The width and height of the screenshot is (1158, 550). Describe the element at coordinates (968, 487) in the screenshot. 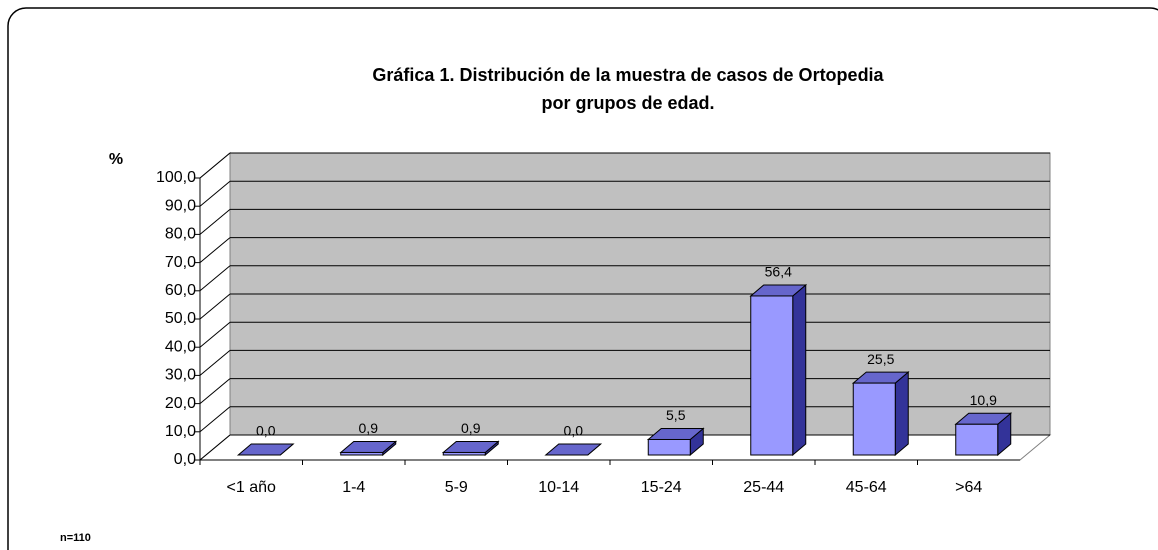

I see `x-tick-label: >64` at that location.